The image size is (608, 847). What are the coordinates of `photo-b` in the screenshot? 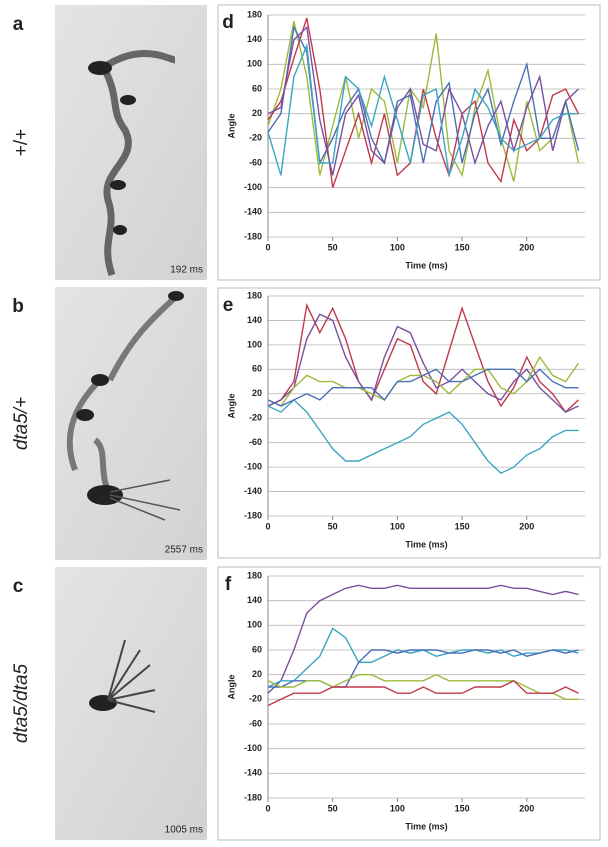 It's located at (131, 423).